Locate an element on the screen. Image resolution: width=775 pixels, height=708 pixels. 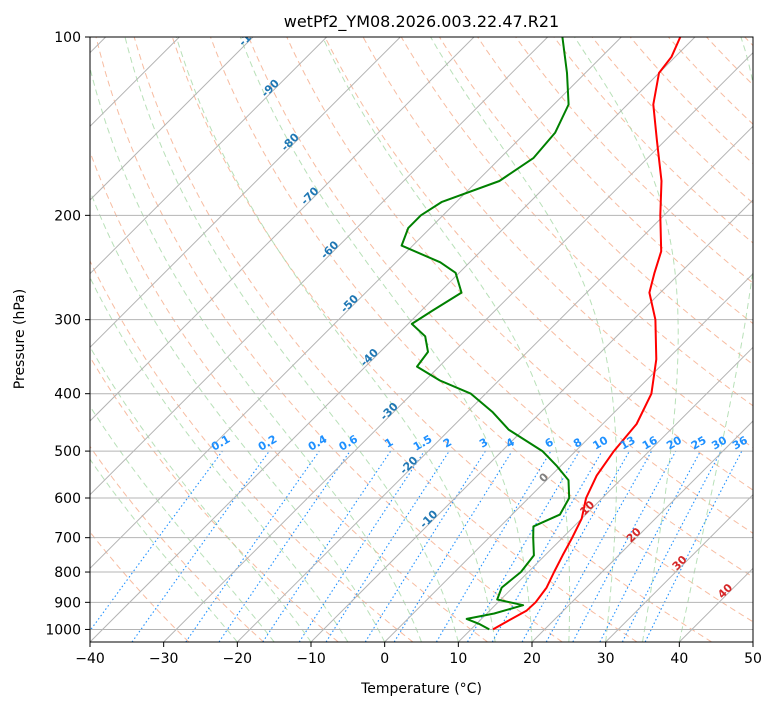
x-tick-label: 10 is located at coordinates (458, 659).